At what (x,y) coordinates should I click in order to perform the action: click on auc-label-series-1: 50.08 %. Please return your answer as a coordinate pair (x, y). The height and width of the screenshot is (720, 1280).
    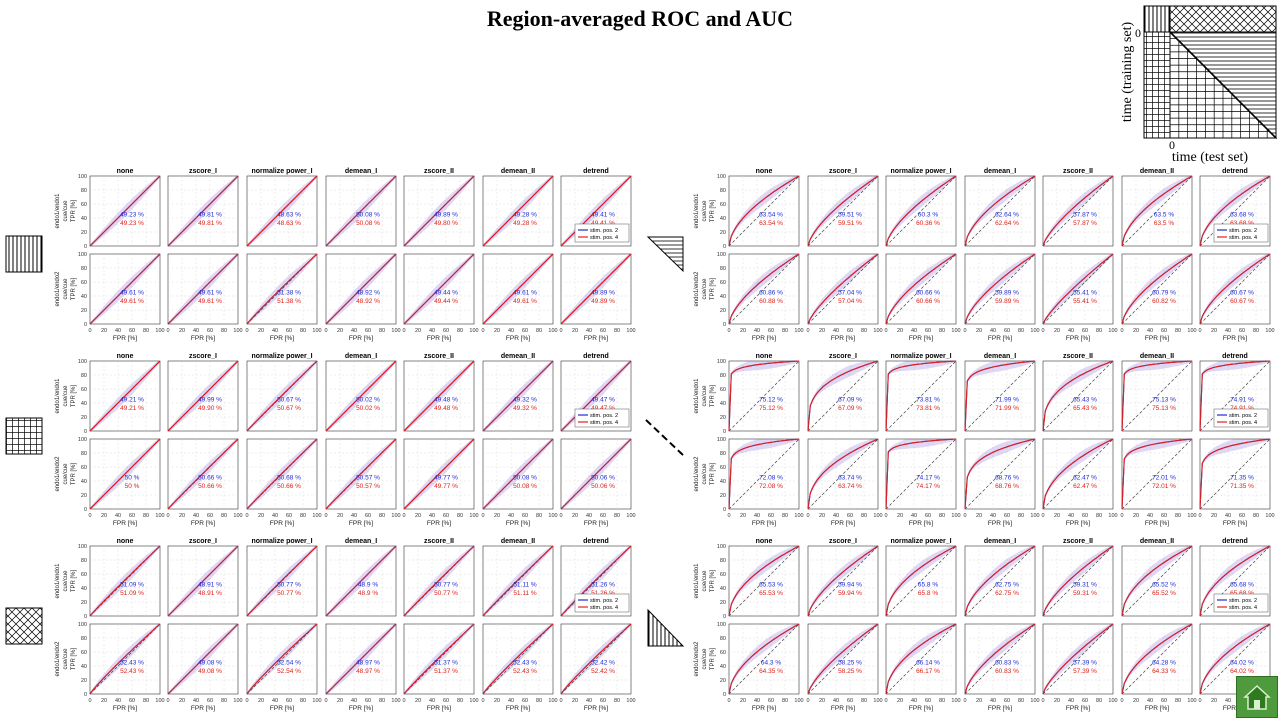
    Looking at the image, I should click on (525, 478).